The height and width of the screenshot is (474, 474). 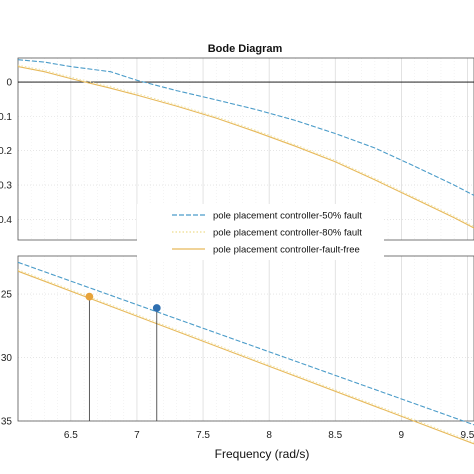 I want to click on legend-label: pole placement controller-50% fault, so click(x=287, y=216).